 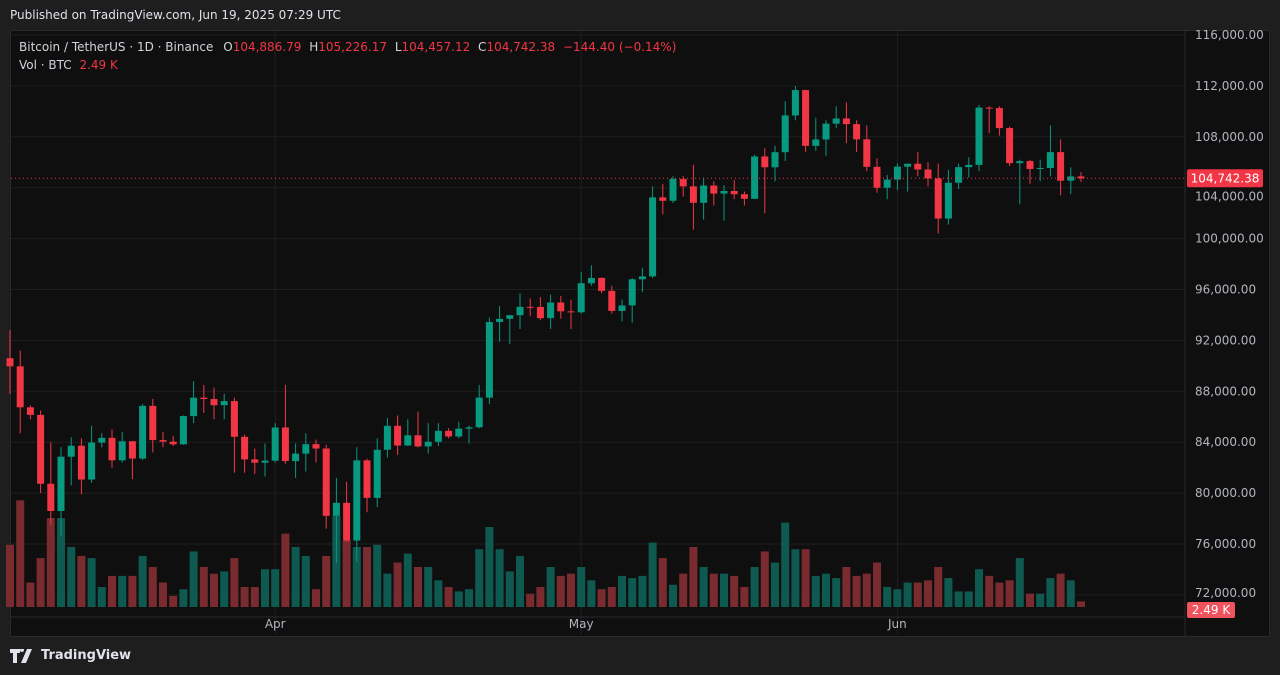 I want to click on volume-row: Vol · BTC 2.49 K, so click(x=349, y=65).